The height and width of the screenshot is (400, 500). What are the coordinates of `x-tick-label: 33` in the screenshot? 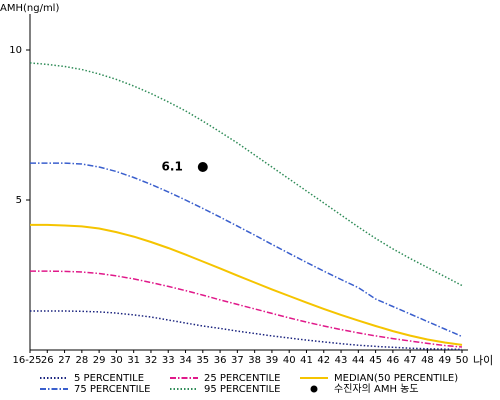 It's located at (168, 360).